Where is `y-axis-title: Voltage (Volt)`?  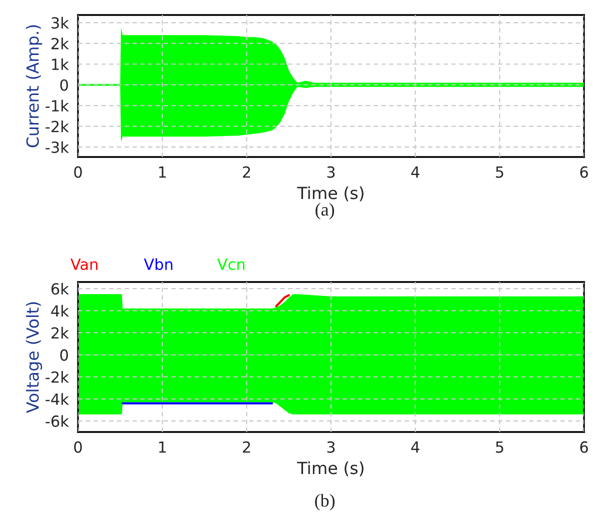
y-axis-title: Voltage (Volt) is located at coordinates (34, 358).